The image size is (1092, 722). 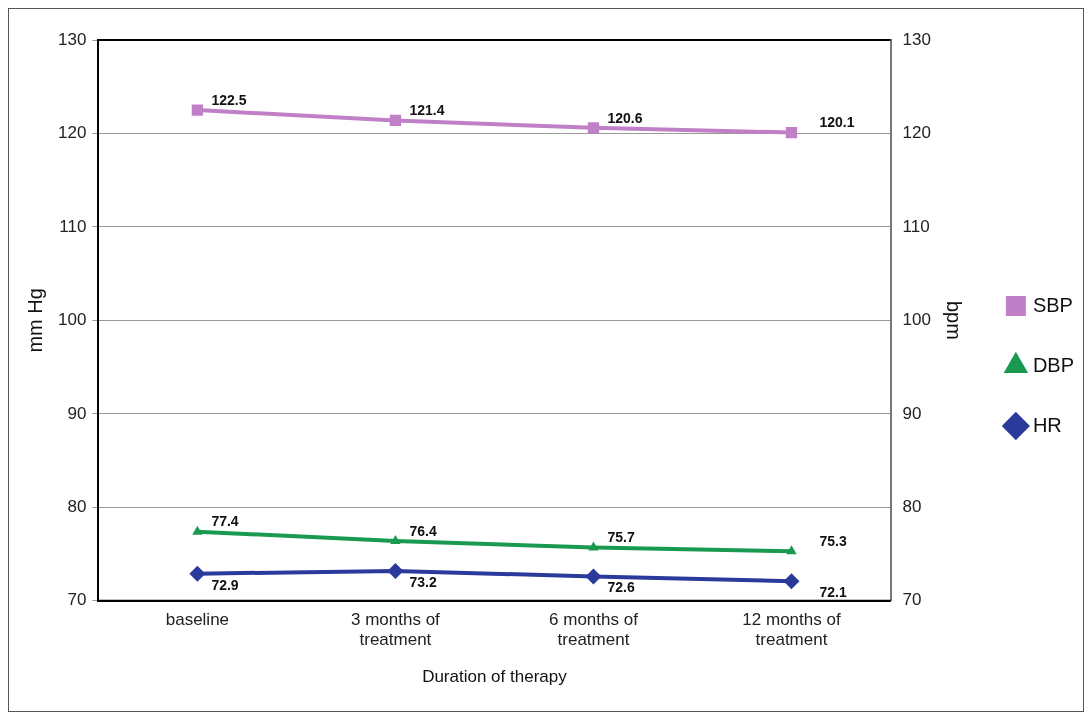 What do you see at coordinates (77, 413) in the screenshot?
I see `y-tick-label: 90` at bounding box center [77, 413].